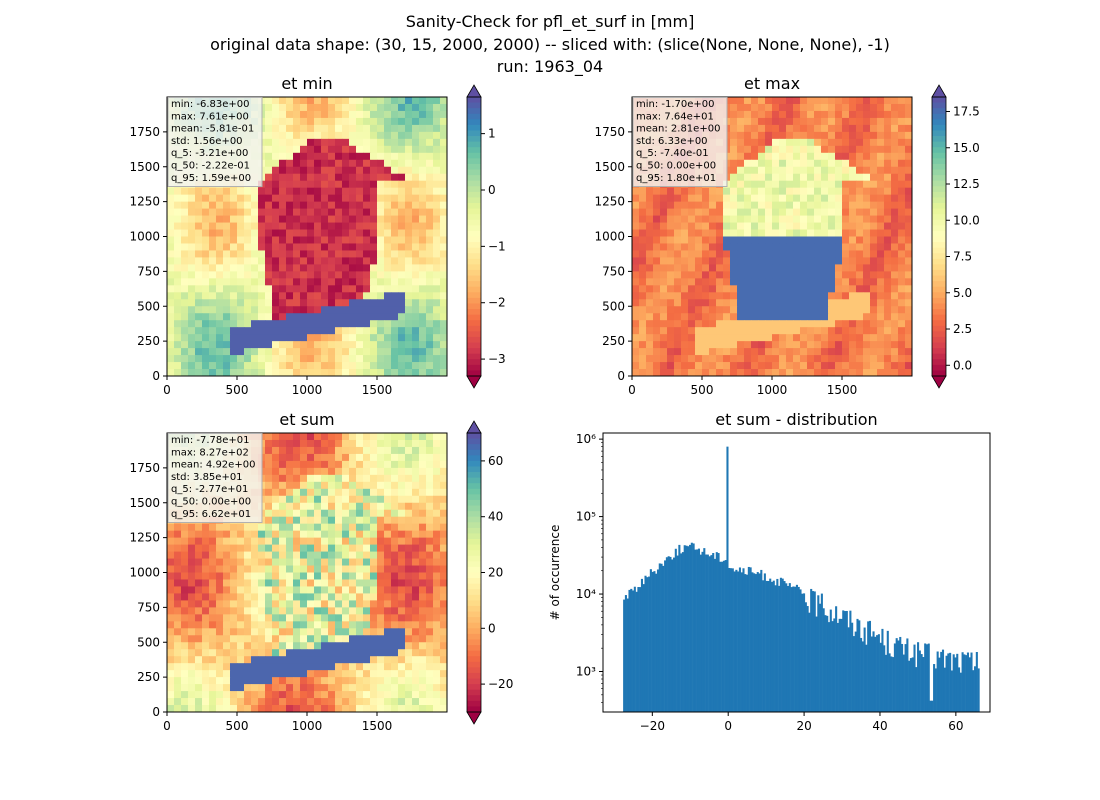  I want to click on colorbar-tick-label: 2.5, so click(962, 329).